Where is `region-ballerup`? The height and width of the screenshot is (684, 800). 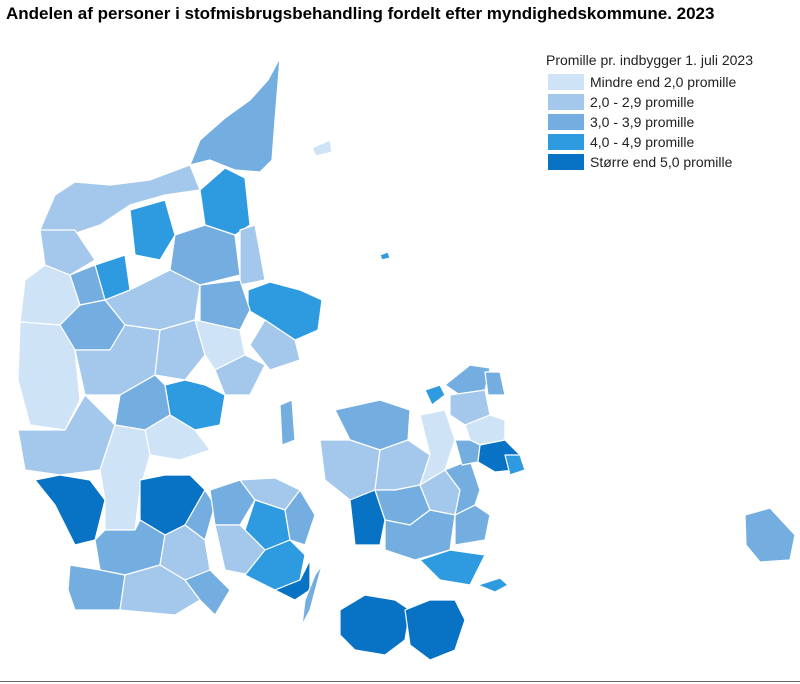 region-ballerup is located at coordinates (467, 452).